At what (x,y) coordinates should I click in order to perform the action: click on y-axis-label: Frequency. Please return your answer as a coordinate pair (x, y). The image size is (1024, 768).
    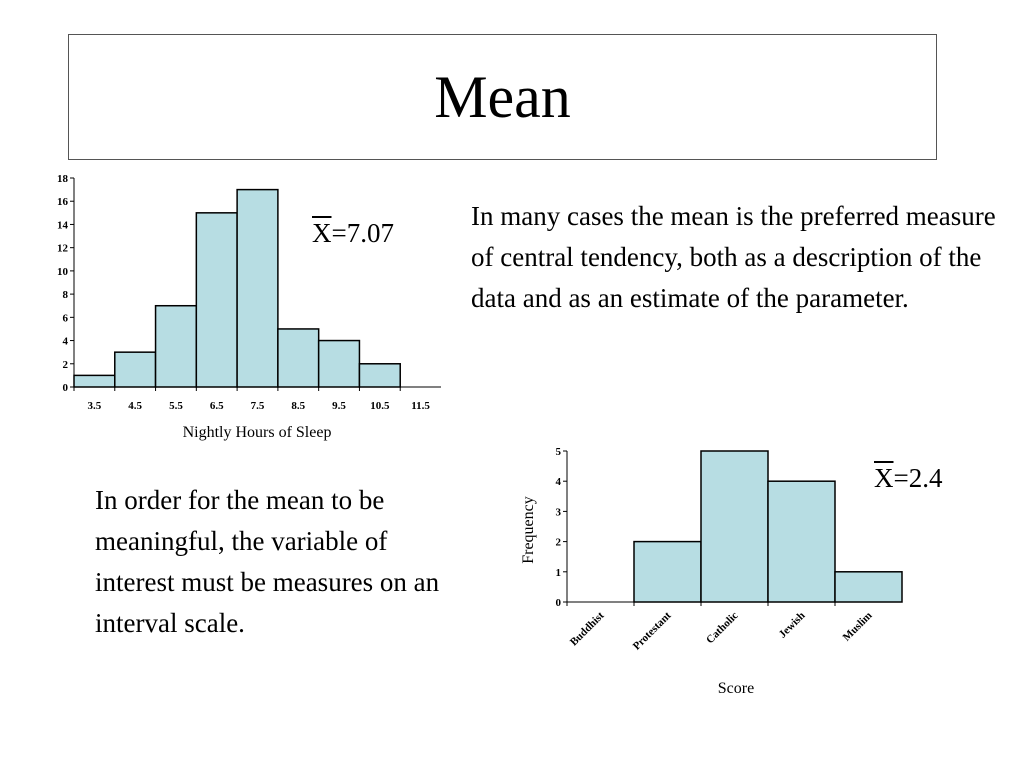
    Looking at the image, I should click on (528, 530).